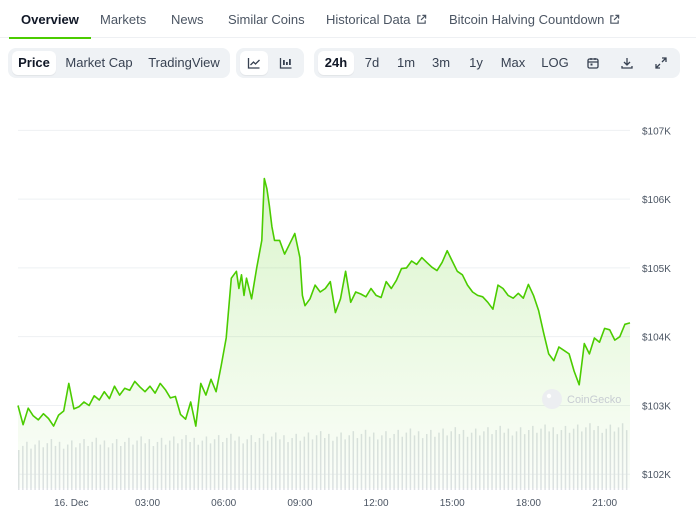 The width and height of the screenshot is (696, 521). What do you see at coordinates (184, 62) in the screenshot?
I see `tradingview-mode-button: TradingView` at bounding box center [184, 62].